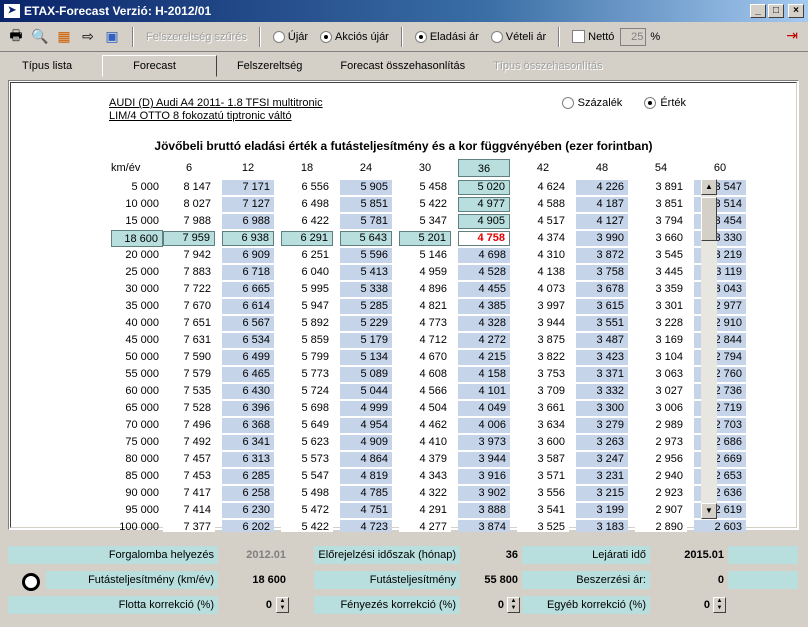 The width and height of the screenshot is (808, 627). Describe the element at coordinates (543, 476) in the screenshot. I see `grid-cell: 3 571` at that location.